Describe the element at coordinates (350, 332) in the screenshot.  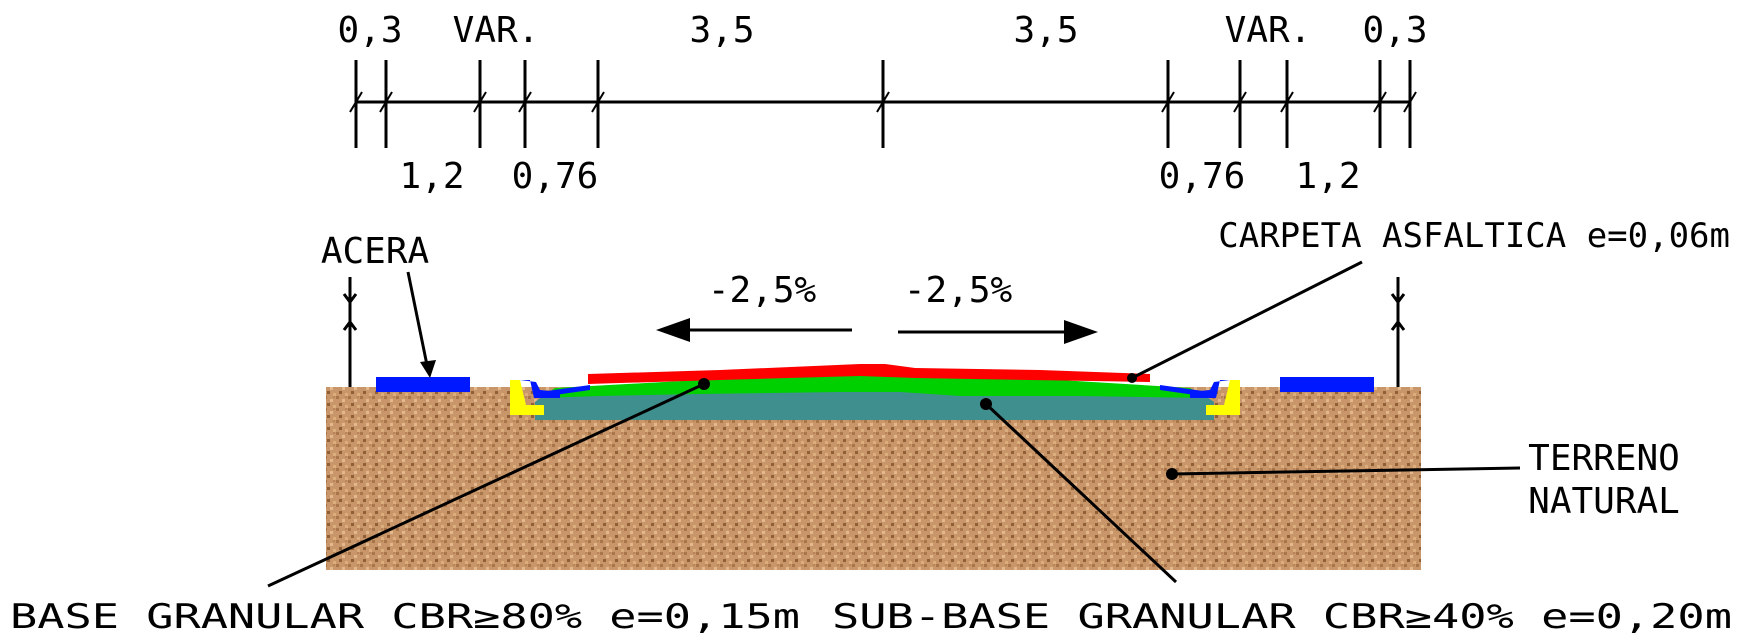
I see `row-marker-left` at that location.